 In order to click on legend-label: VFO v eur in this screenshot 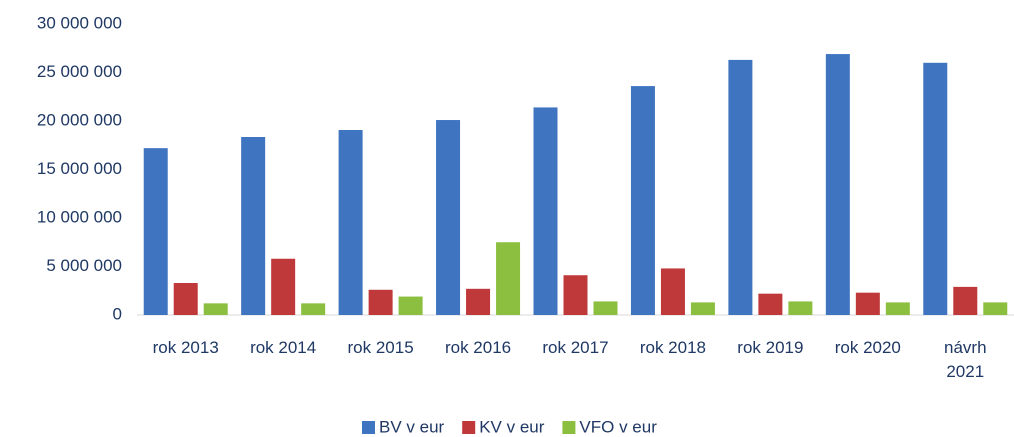, I will do `click(618, 426)`.